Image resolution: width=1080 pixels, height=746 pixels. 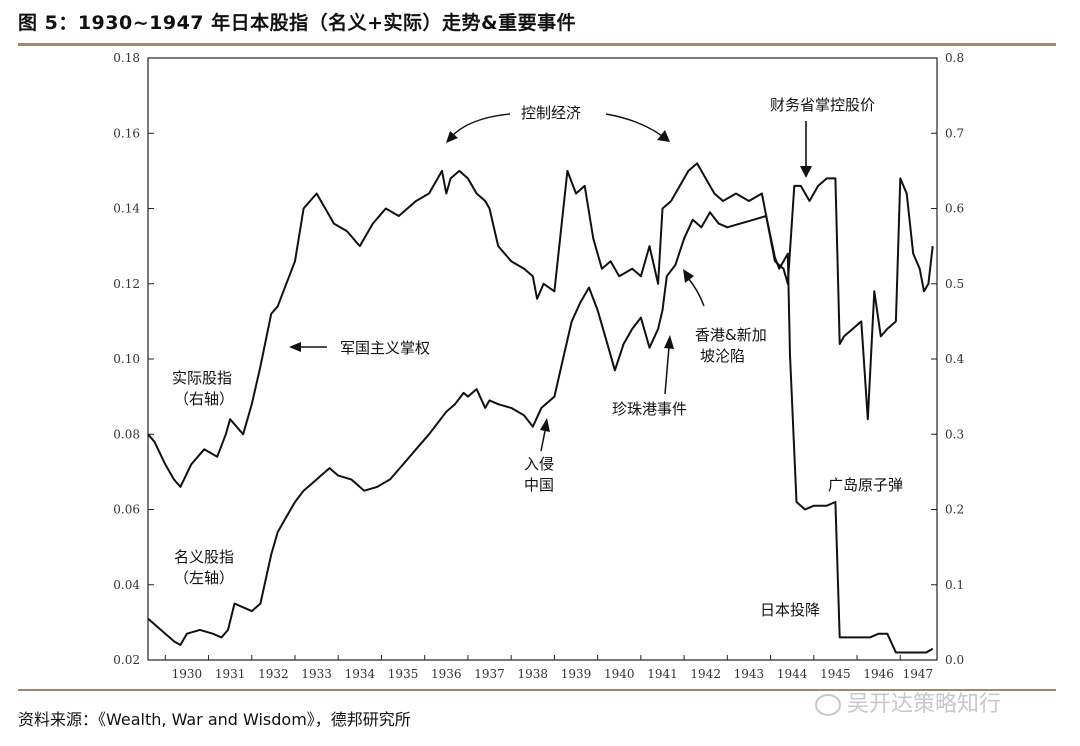 What do you see at coordinates (126, 585) in the screenshot?
I see `left-tick-label: 0.04` at bounding box center [126, 585].